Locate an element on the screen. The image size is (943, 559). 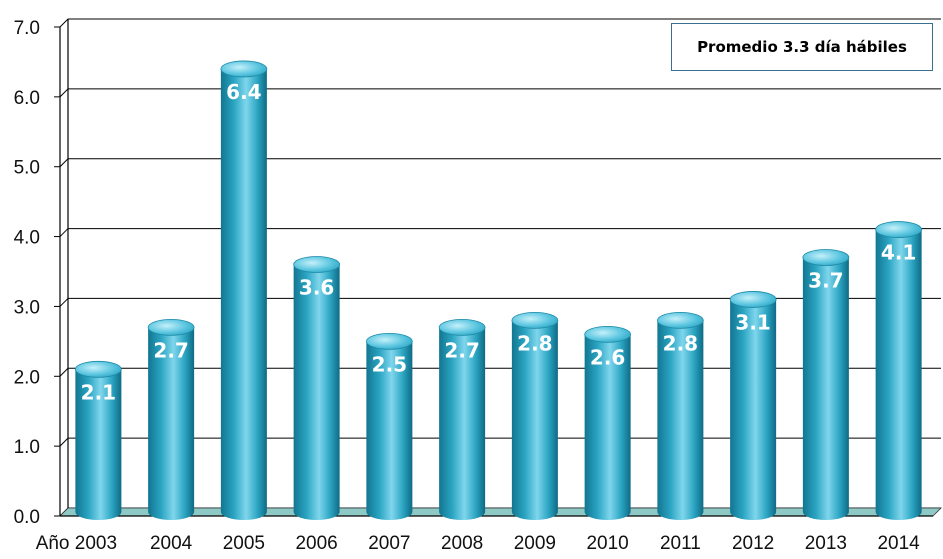
x-tick-label: 2008 is located at coordinates (462, 543).